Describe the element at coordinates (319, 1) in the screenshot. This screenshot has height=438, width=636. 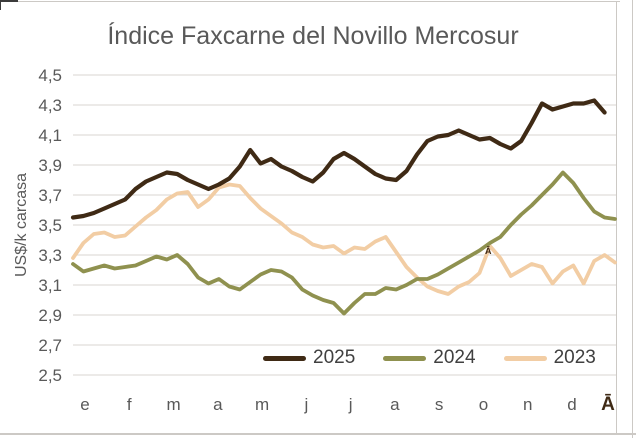
I see `top-grid-border` at that location.